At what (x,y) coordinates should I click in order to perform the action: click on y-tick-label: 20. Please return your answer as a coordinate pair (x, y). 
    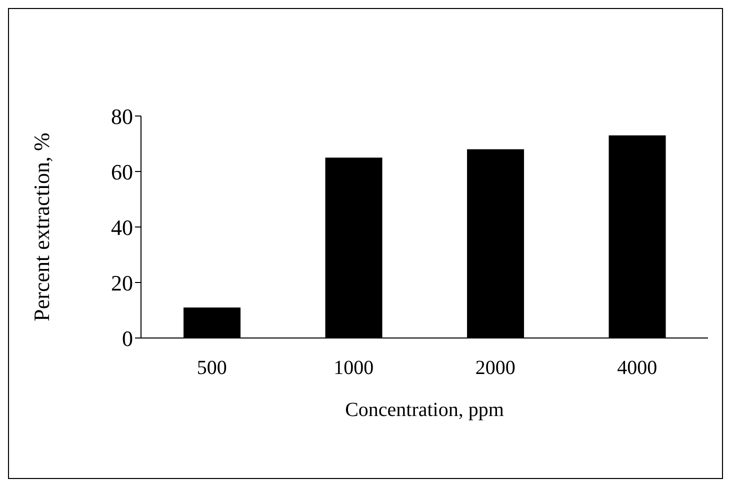
    Looking at the image, I should click on (122, 283).